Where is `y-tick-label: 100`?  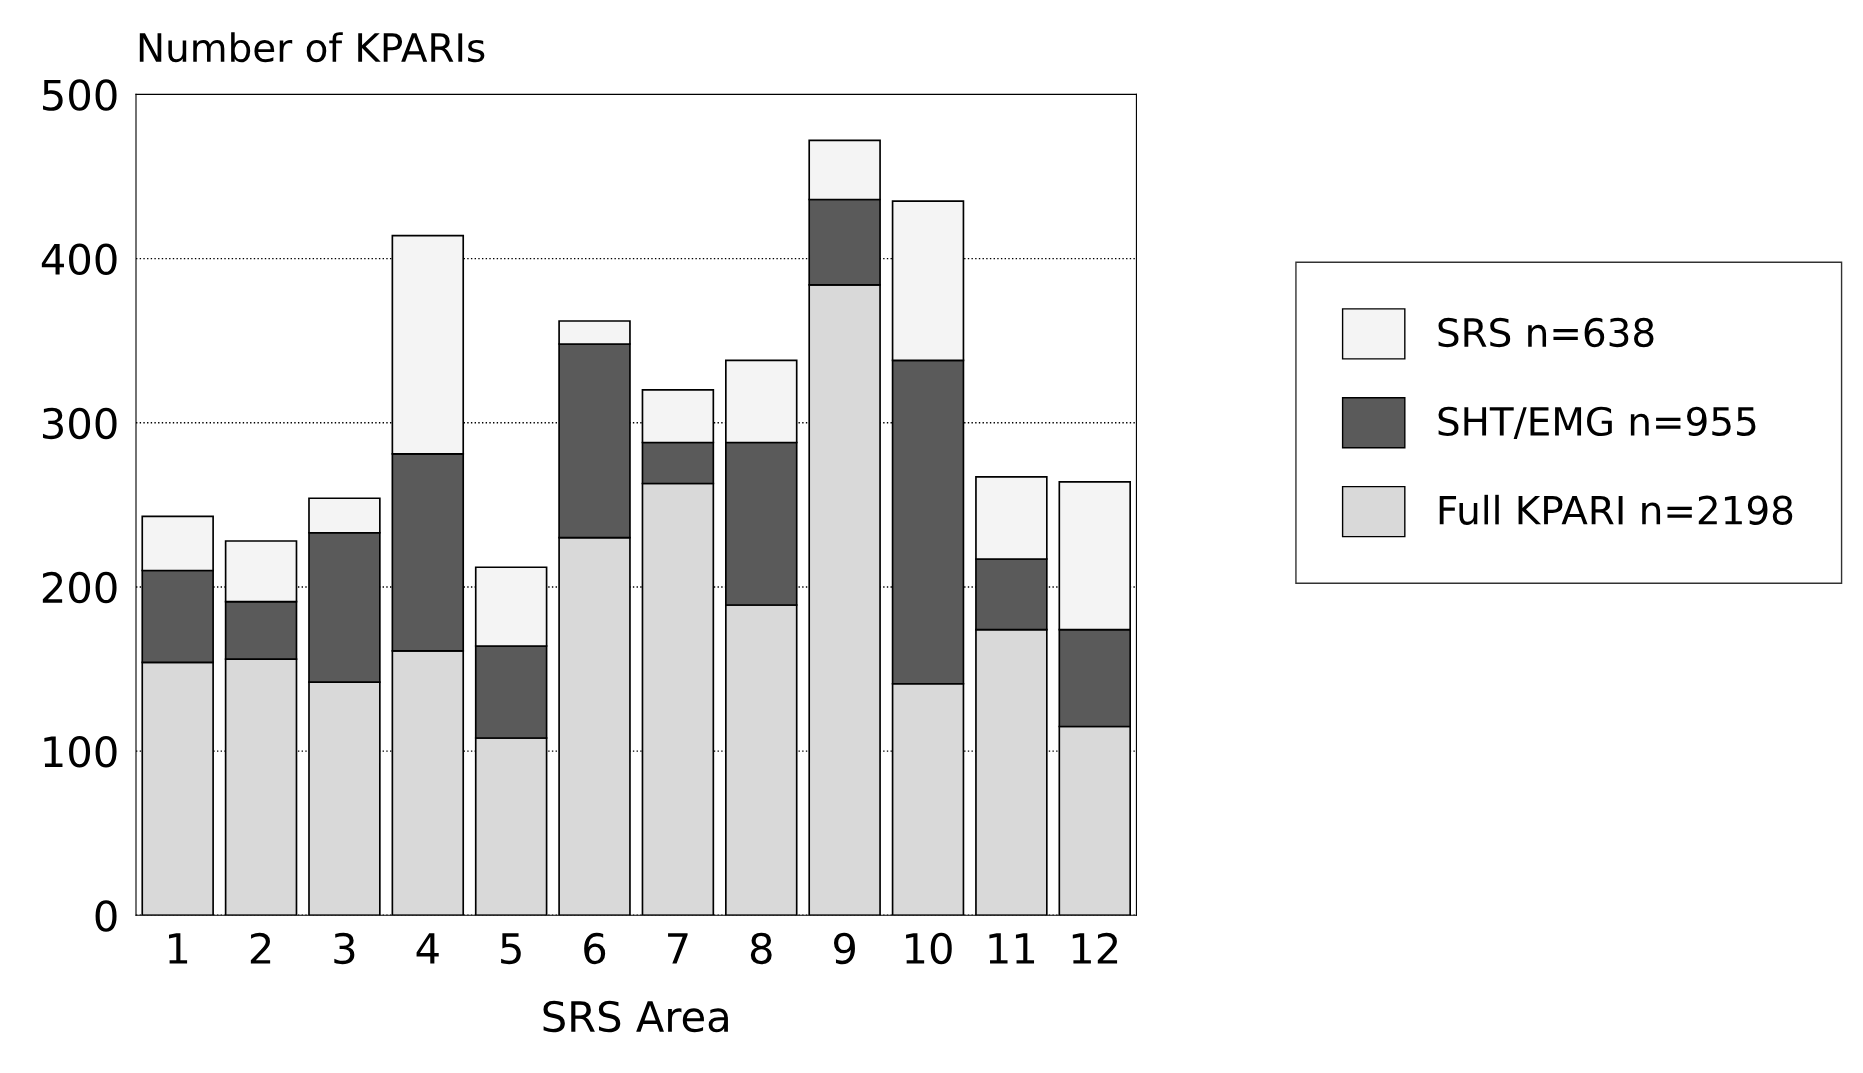
y-tick-label: 100 is located at coordinates (80, 752).